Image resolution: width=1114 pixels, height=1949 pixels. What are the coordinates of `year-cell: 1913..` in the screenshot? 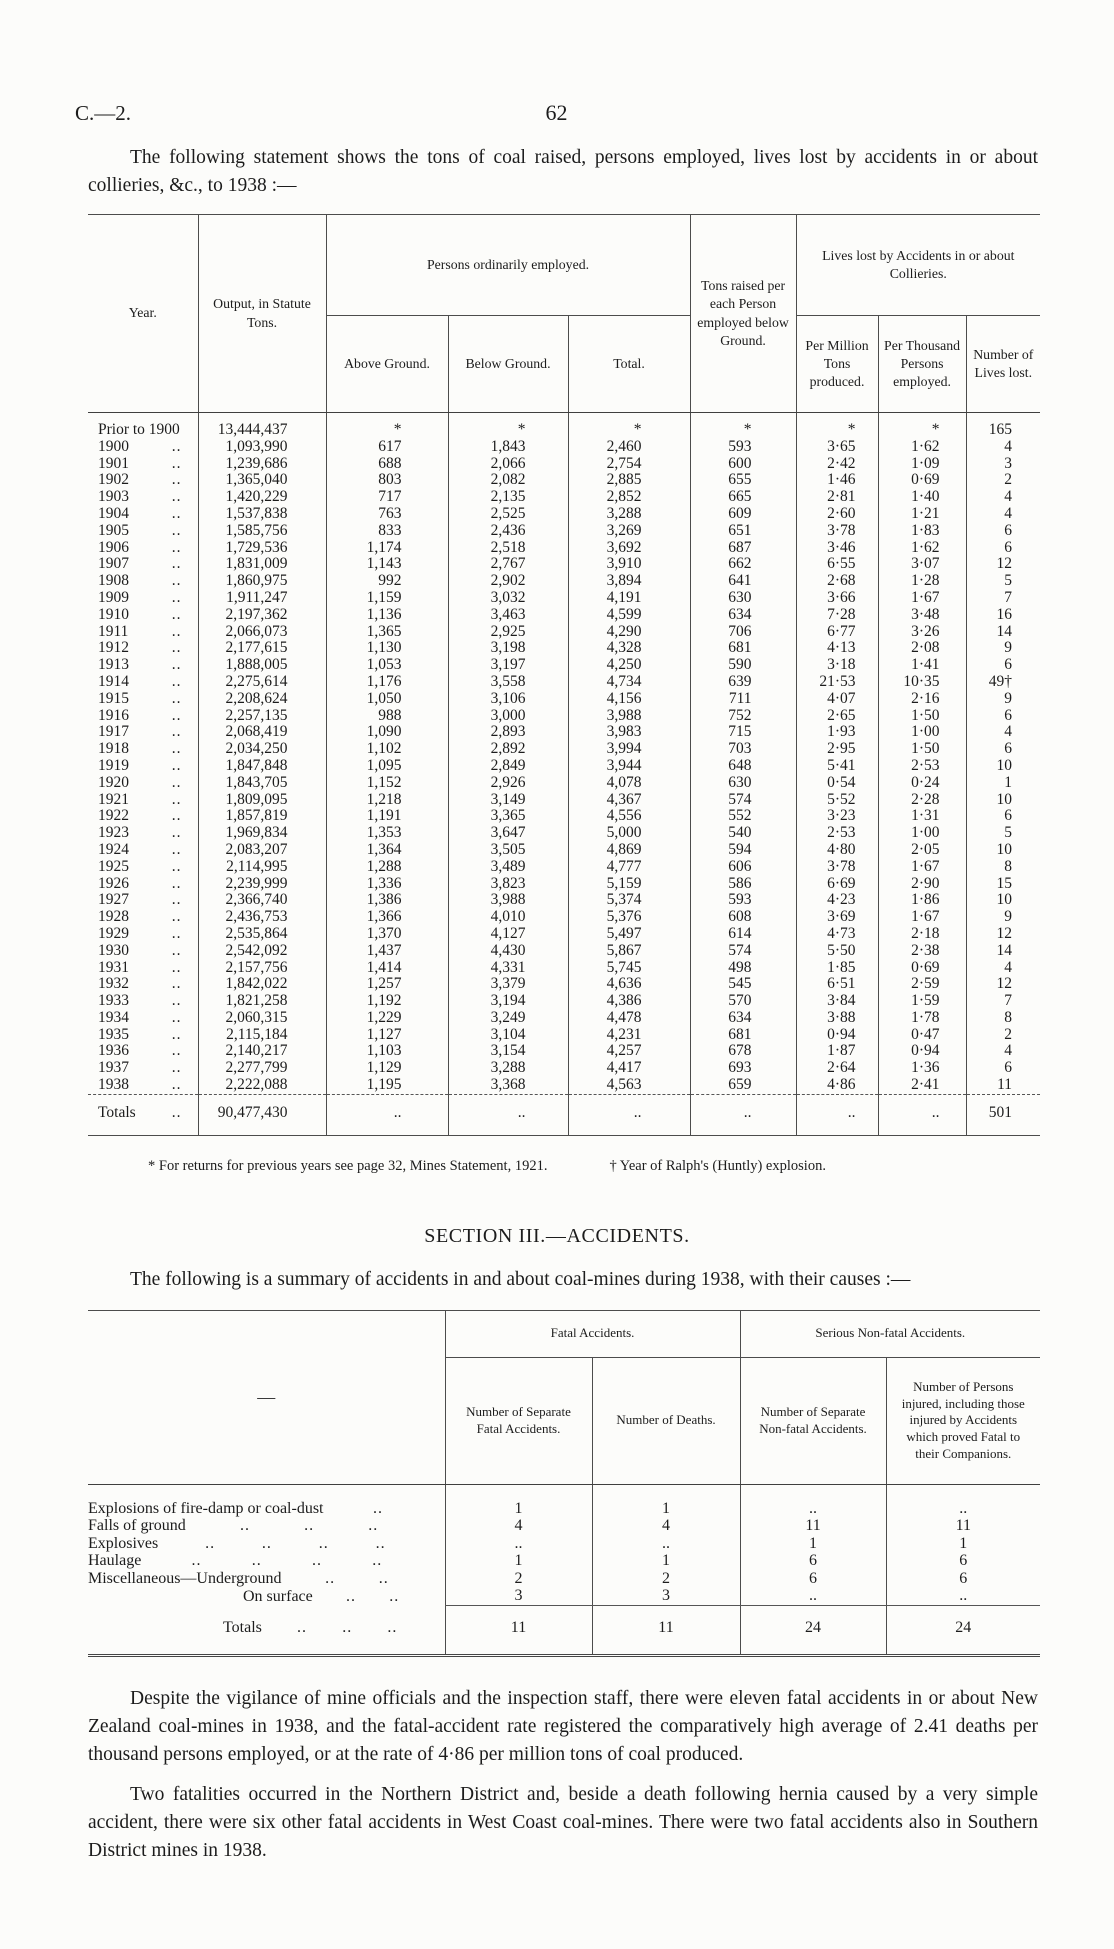 It's located at (143, 665).